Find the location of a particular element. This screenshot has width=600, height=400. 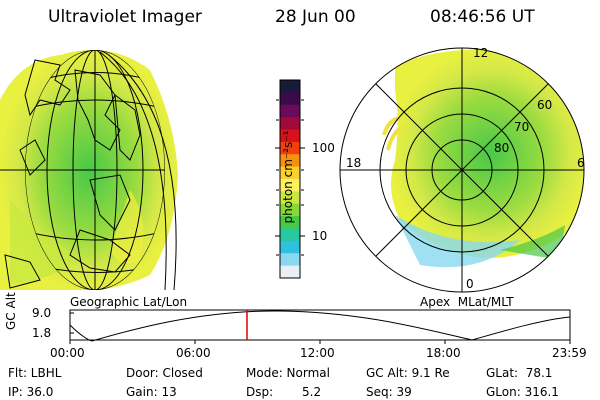

colorbar-unit-label: photon cm⁻²s⁻¹ is located at coordinates (288, 177).